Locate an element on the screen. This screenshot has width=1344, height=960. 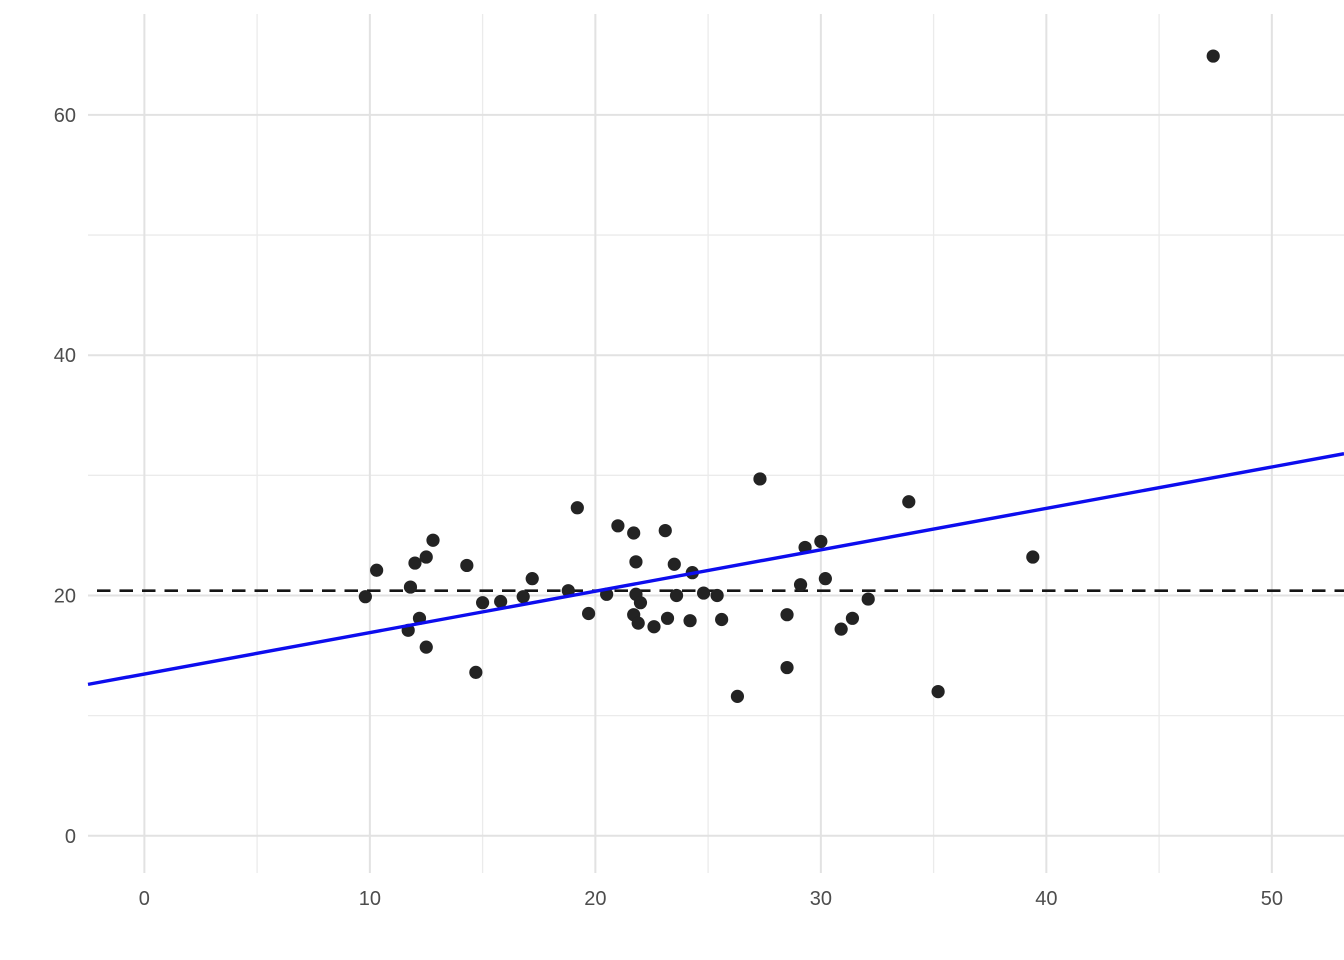
x-tick-label: 10 is located at coordinates (370, 899).